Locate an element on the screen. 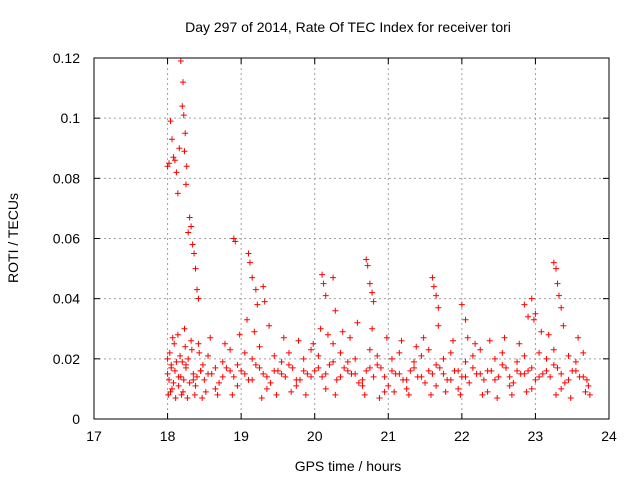  y-tick-label: 0.08 is located at coordinates (66, 178).